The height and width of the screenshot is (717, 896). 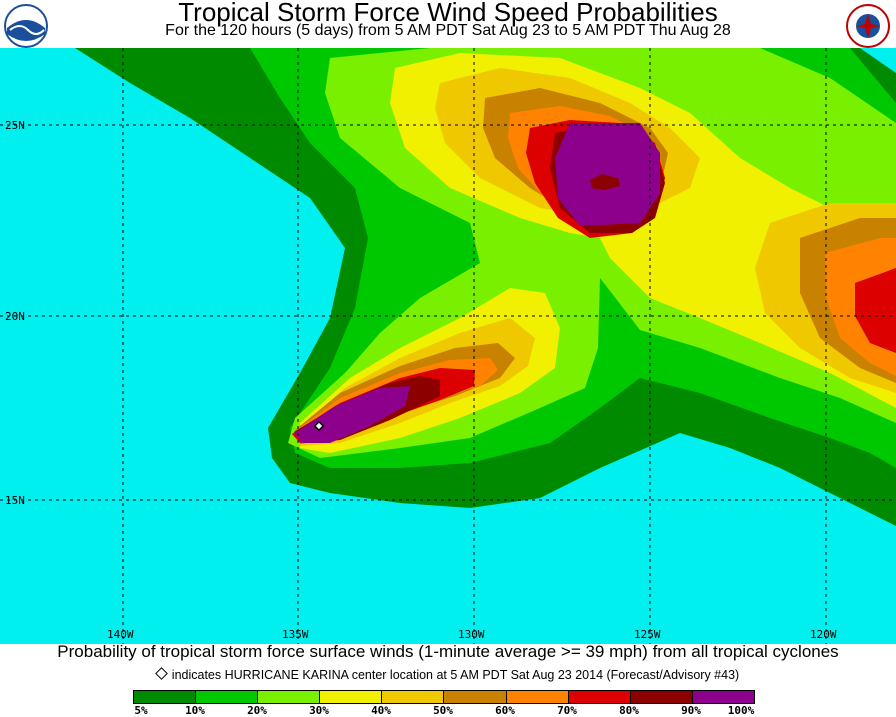 What do you see at coordinates (295, 634) in the screenshot?
I see `lon-label-135w: 135W` at bounding box center [295, 634].